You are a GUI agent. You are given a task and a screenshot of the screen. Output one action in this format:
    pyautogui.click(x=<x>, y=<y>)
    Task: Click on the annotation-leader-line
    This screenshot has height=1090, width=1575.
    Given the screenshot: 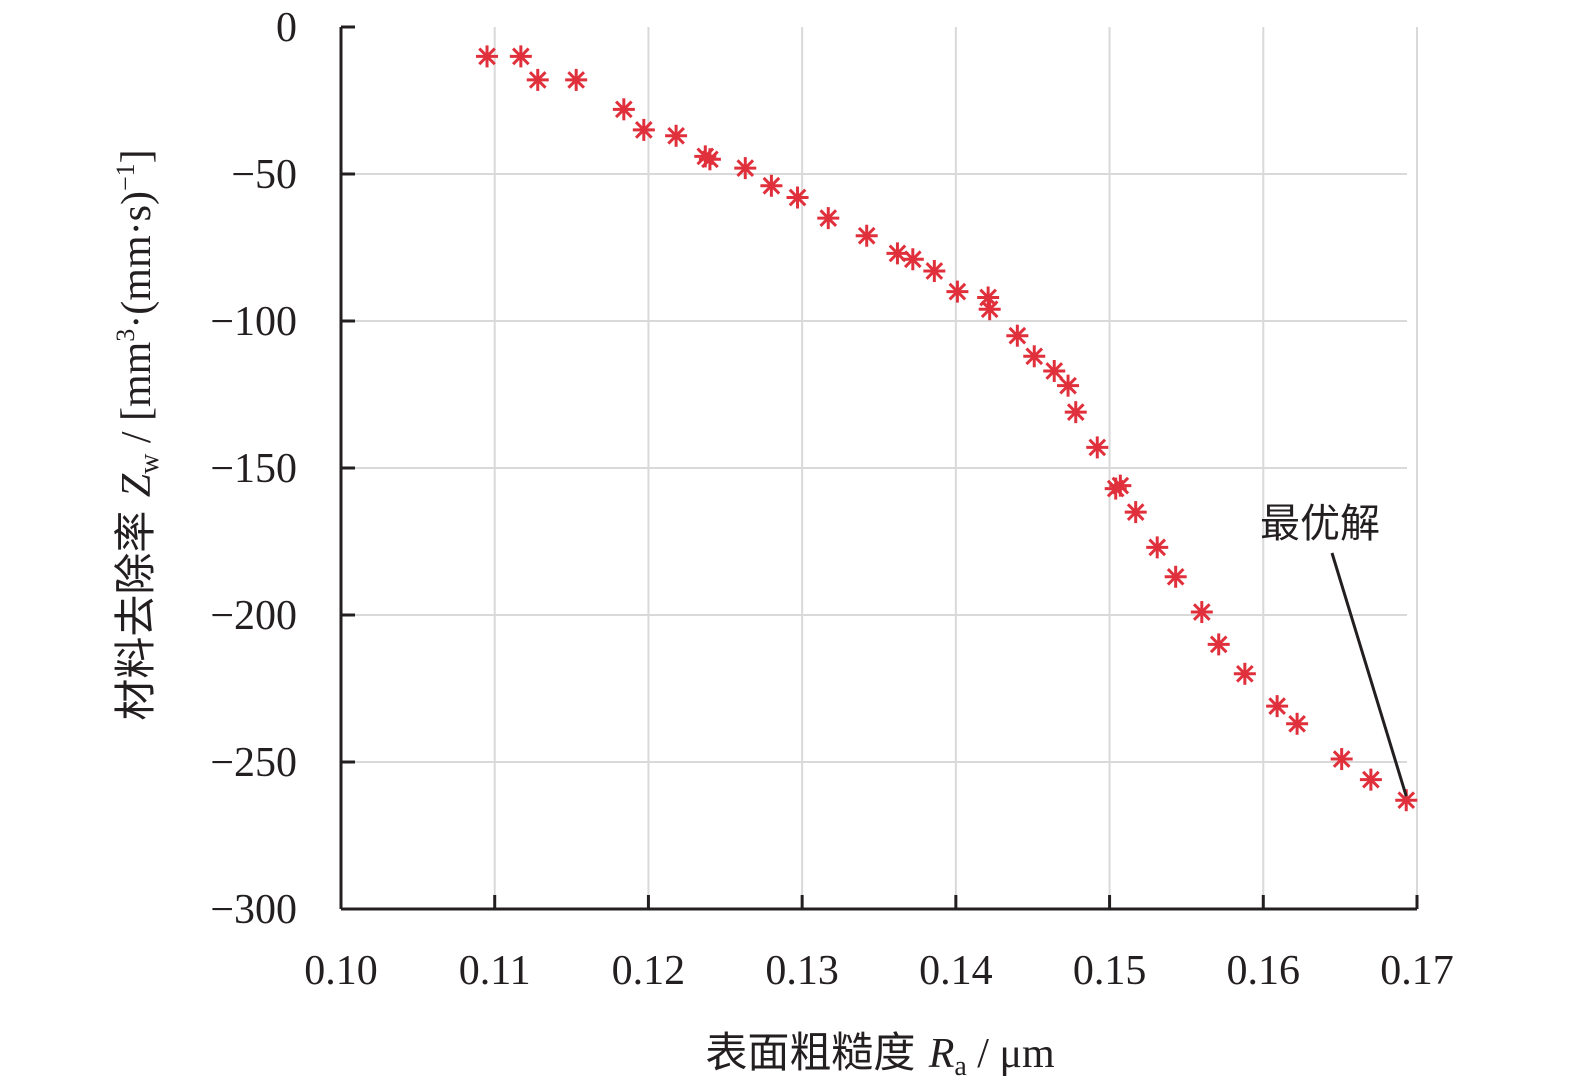 What is the action you would take?
    pyautogui.click(x=1369, y=674)
    